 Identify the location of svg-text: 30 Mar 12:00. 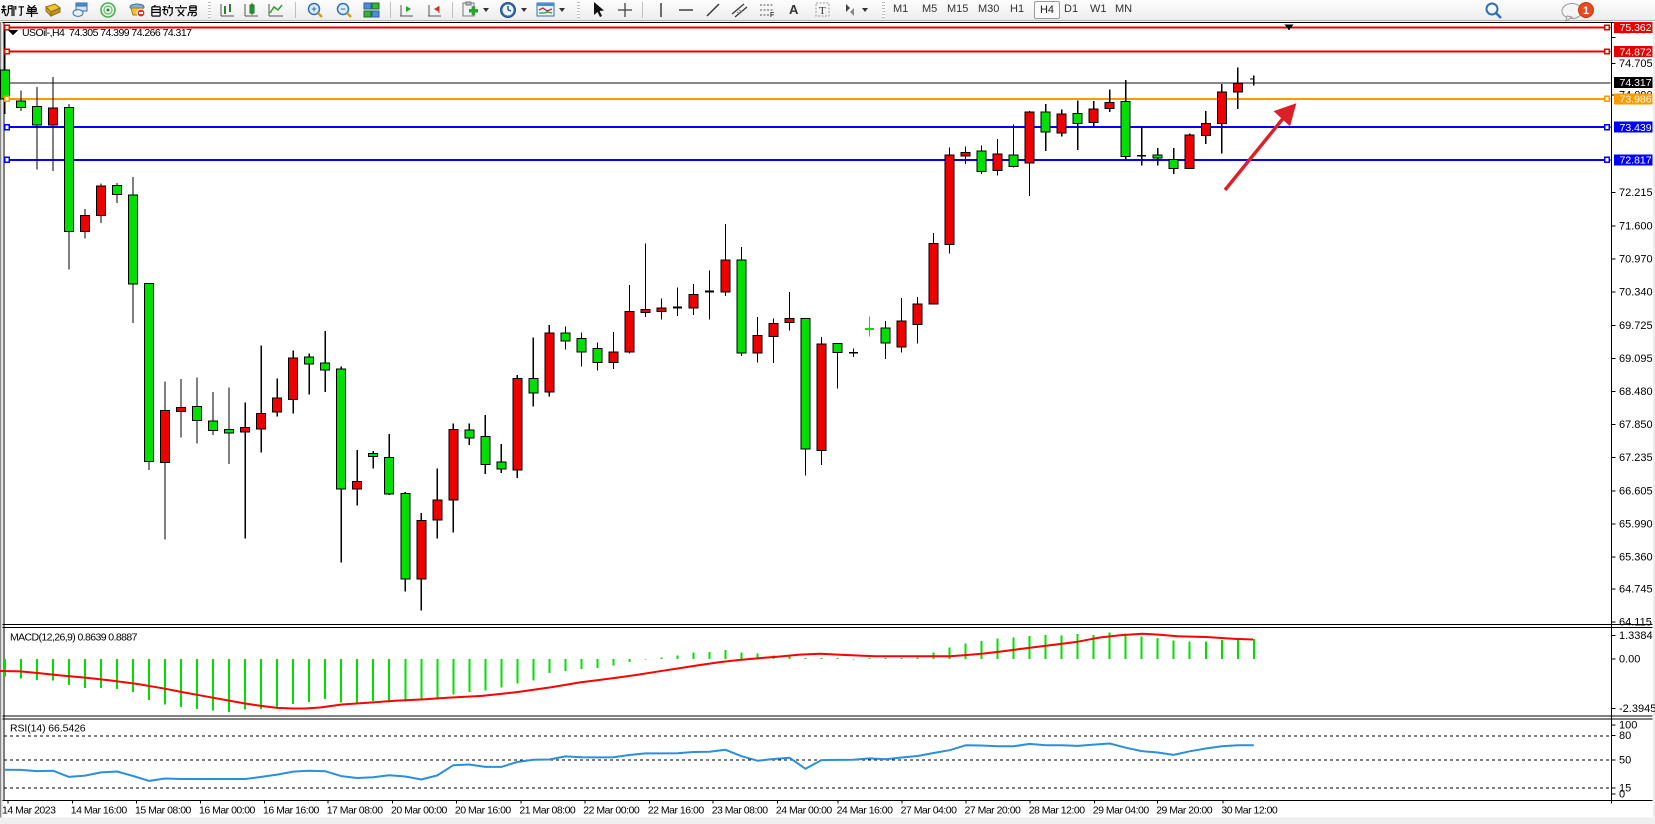
(1249, 811).